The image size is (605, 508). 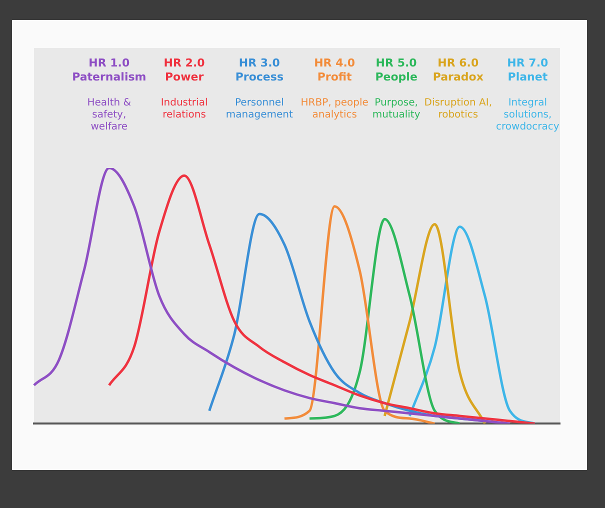 What do you see at coordinates (184, 109) in the screenshot?
I see `text: Industrial relations` at bounding box center [184, 109].